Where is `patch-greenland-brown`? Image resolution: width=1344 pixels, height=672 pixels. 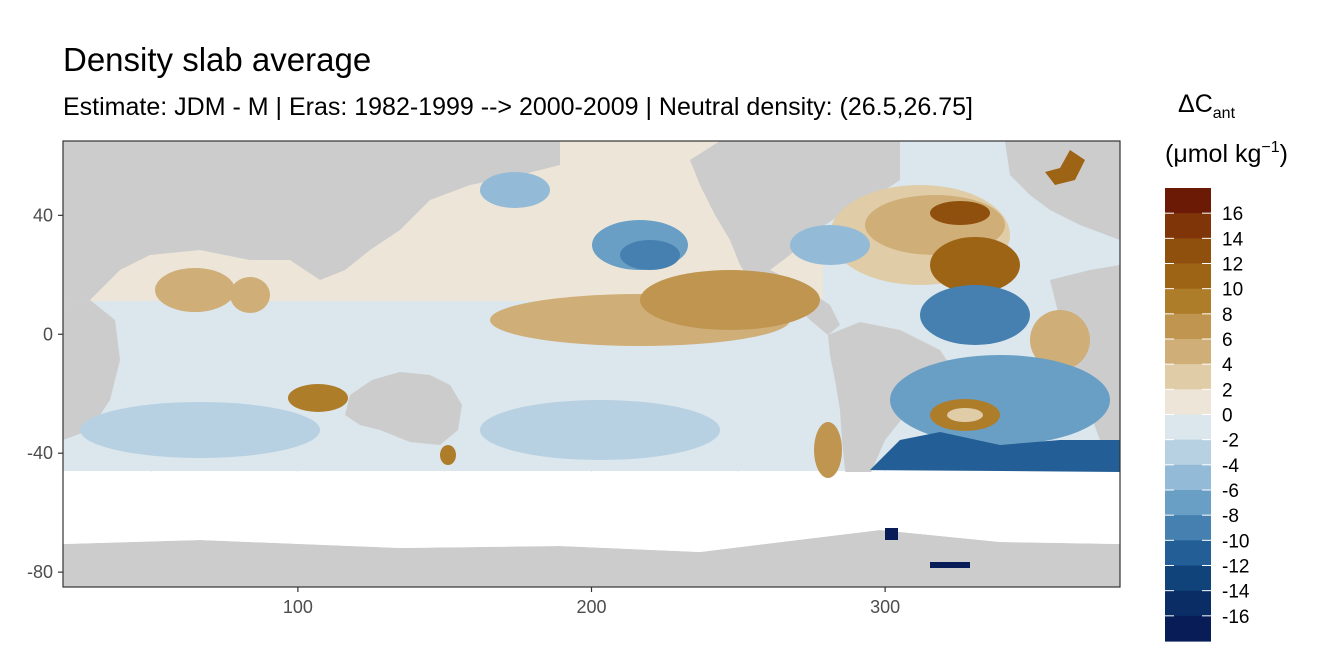
patch-greenland-brown is located at coordinates (1065, 167).